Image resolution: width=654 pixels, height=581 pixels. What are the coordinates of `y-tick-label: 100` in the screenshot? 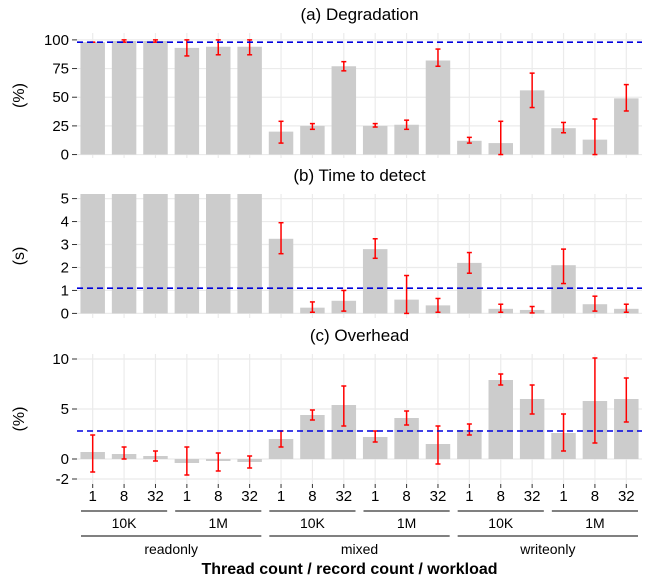 It's located at (56, 40).